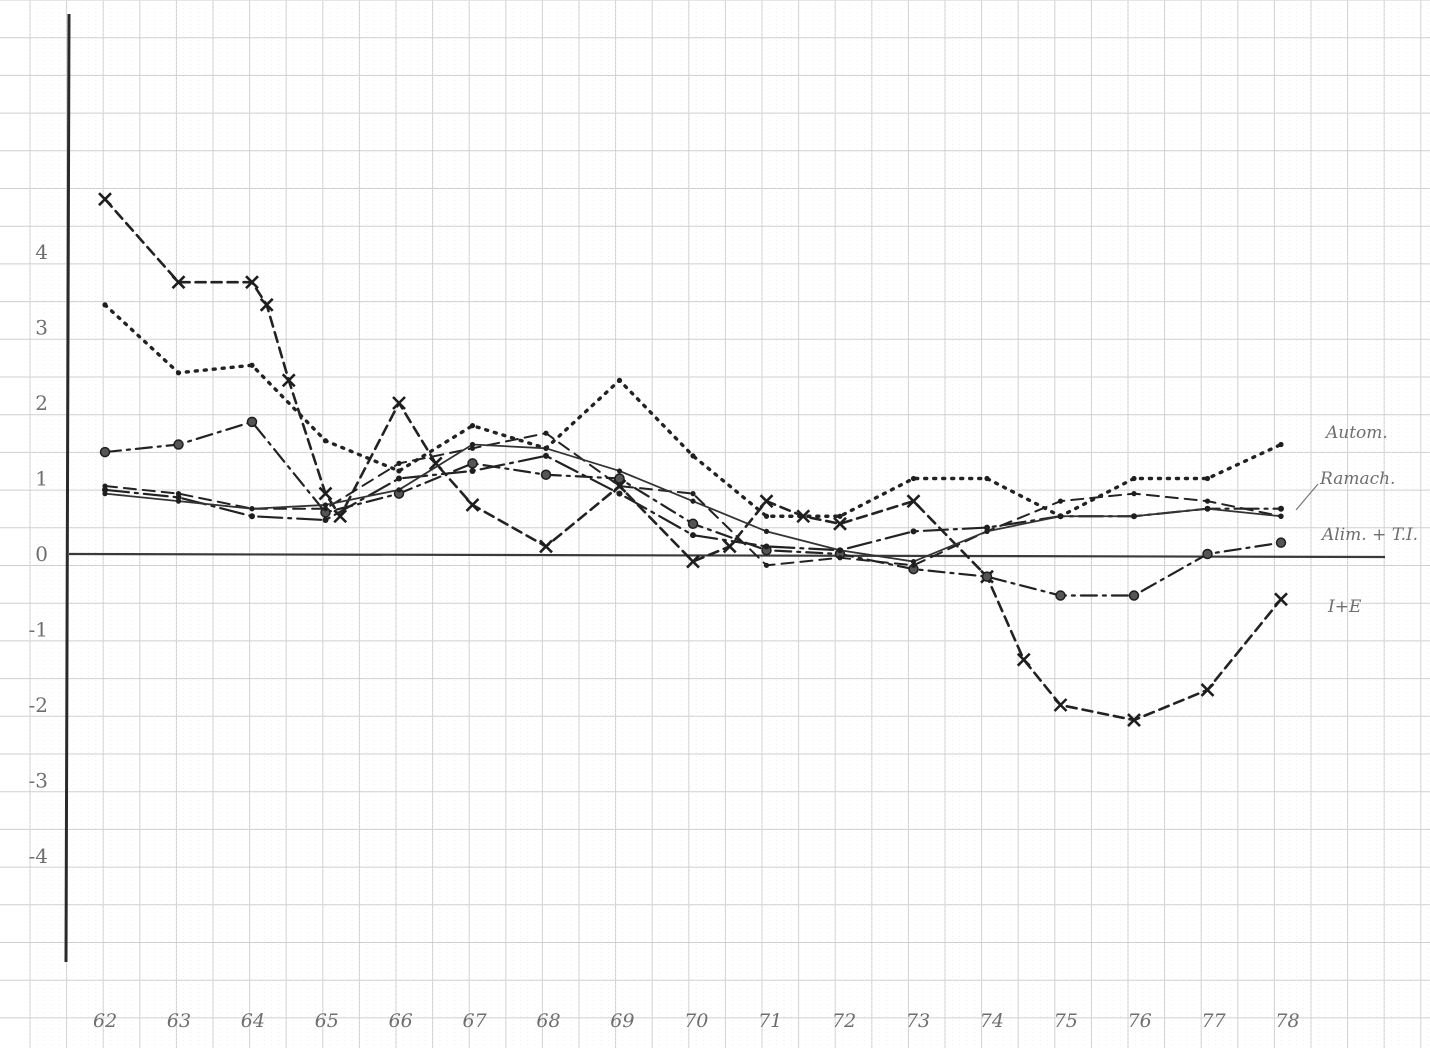 The width and height of the screenshot is (1430, 1048). What do you see at coordinates (41, 252) in the screenshot?
I see `y-tick-label: 4` at bounding box center [41, 252].